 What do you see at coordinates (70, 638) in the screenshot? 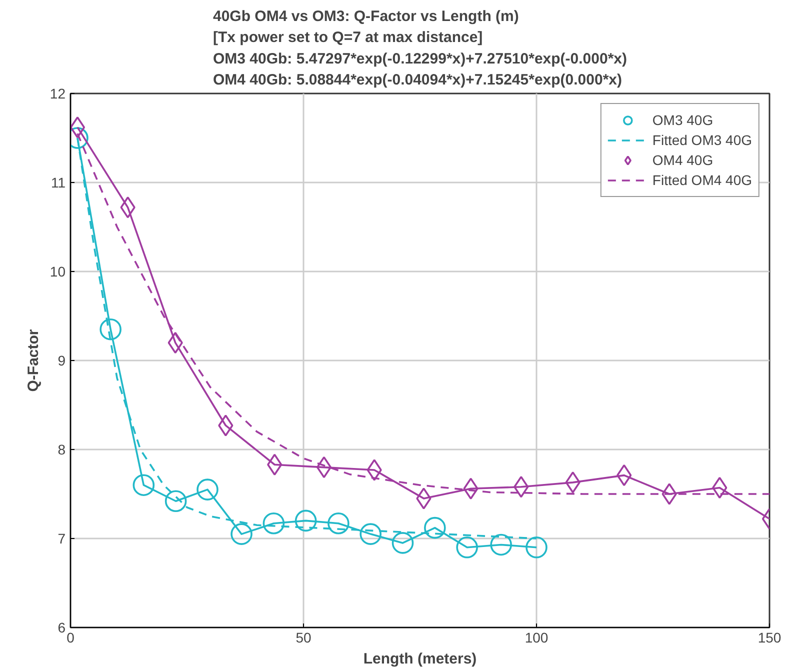
I see `x-tick-label: 0` at bounding box center [70, 638].